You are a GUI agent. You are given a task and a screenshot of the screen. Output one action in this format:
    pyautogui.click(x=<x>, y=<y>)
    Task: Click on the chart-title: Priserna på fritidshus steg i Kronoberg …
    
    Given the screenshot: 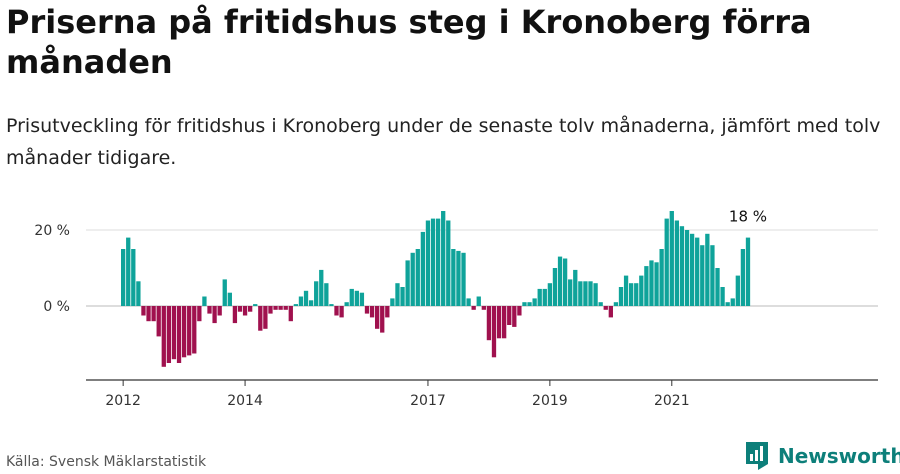 What is the action you would take?
    pyautogui.click(x=409, y=42)
    